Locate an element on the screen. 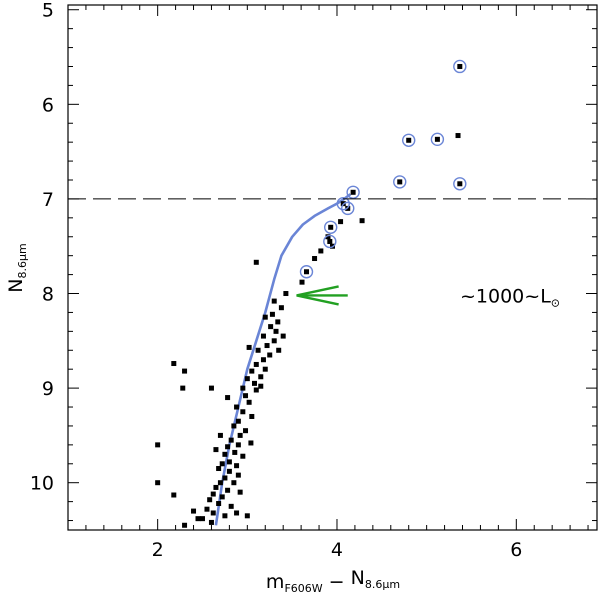  x-axis-label: mF606W − N8.6μm is located at coordinates (333, 581).